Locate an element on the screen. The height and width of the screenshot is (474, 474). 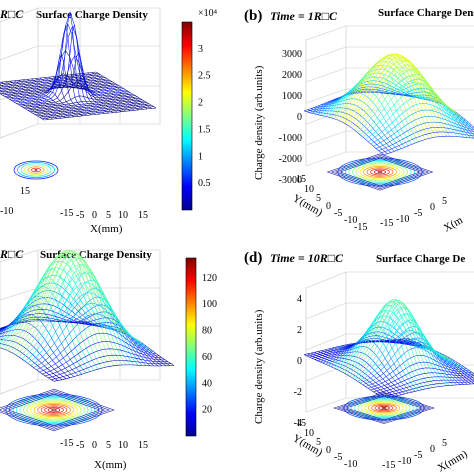
panel-d-xtick: -5 is located at coordinates (418, 455).